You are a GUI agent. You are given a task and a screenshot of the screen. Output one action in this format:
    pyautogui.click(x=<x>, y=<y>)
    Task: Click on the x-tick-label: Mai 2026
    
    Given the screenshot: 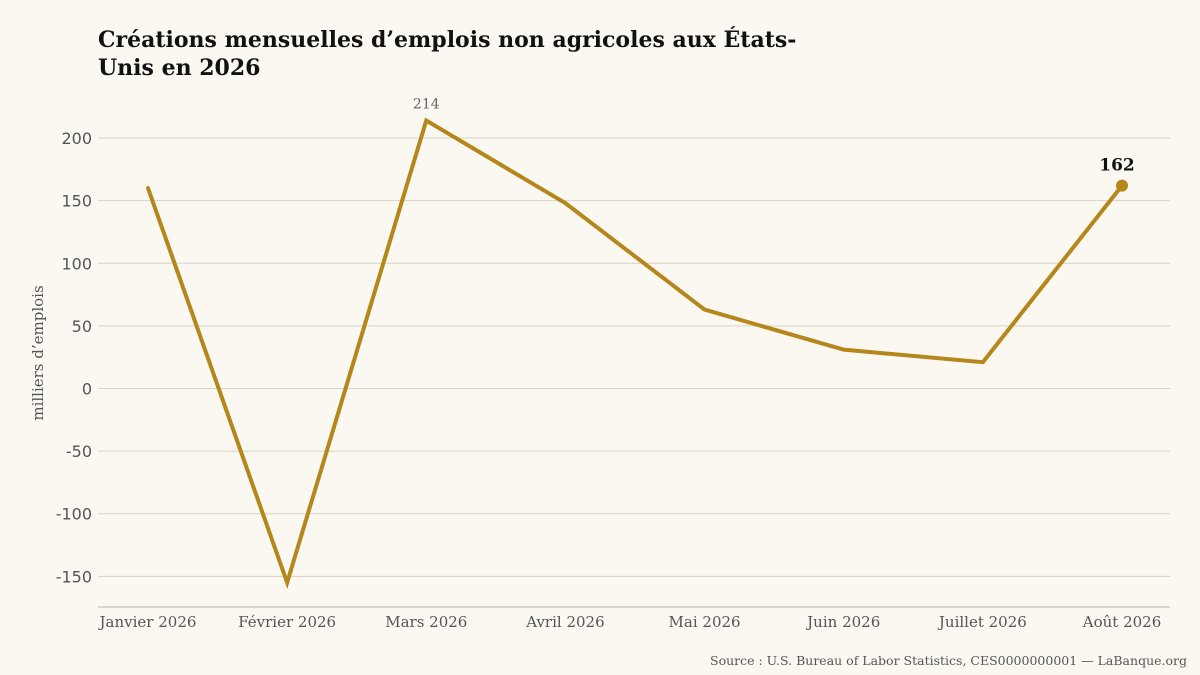 What is the action you would take?
    pyautogui.click(x=705, y=622)
    